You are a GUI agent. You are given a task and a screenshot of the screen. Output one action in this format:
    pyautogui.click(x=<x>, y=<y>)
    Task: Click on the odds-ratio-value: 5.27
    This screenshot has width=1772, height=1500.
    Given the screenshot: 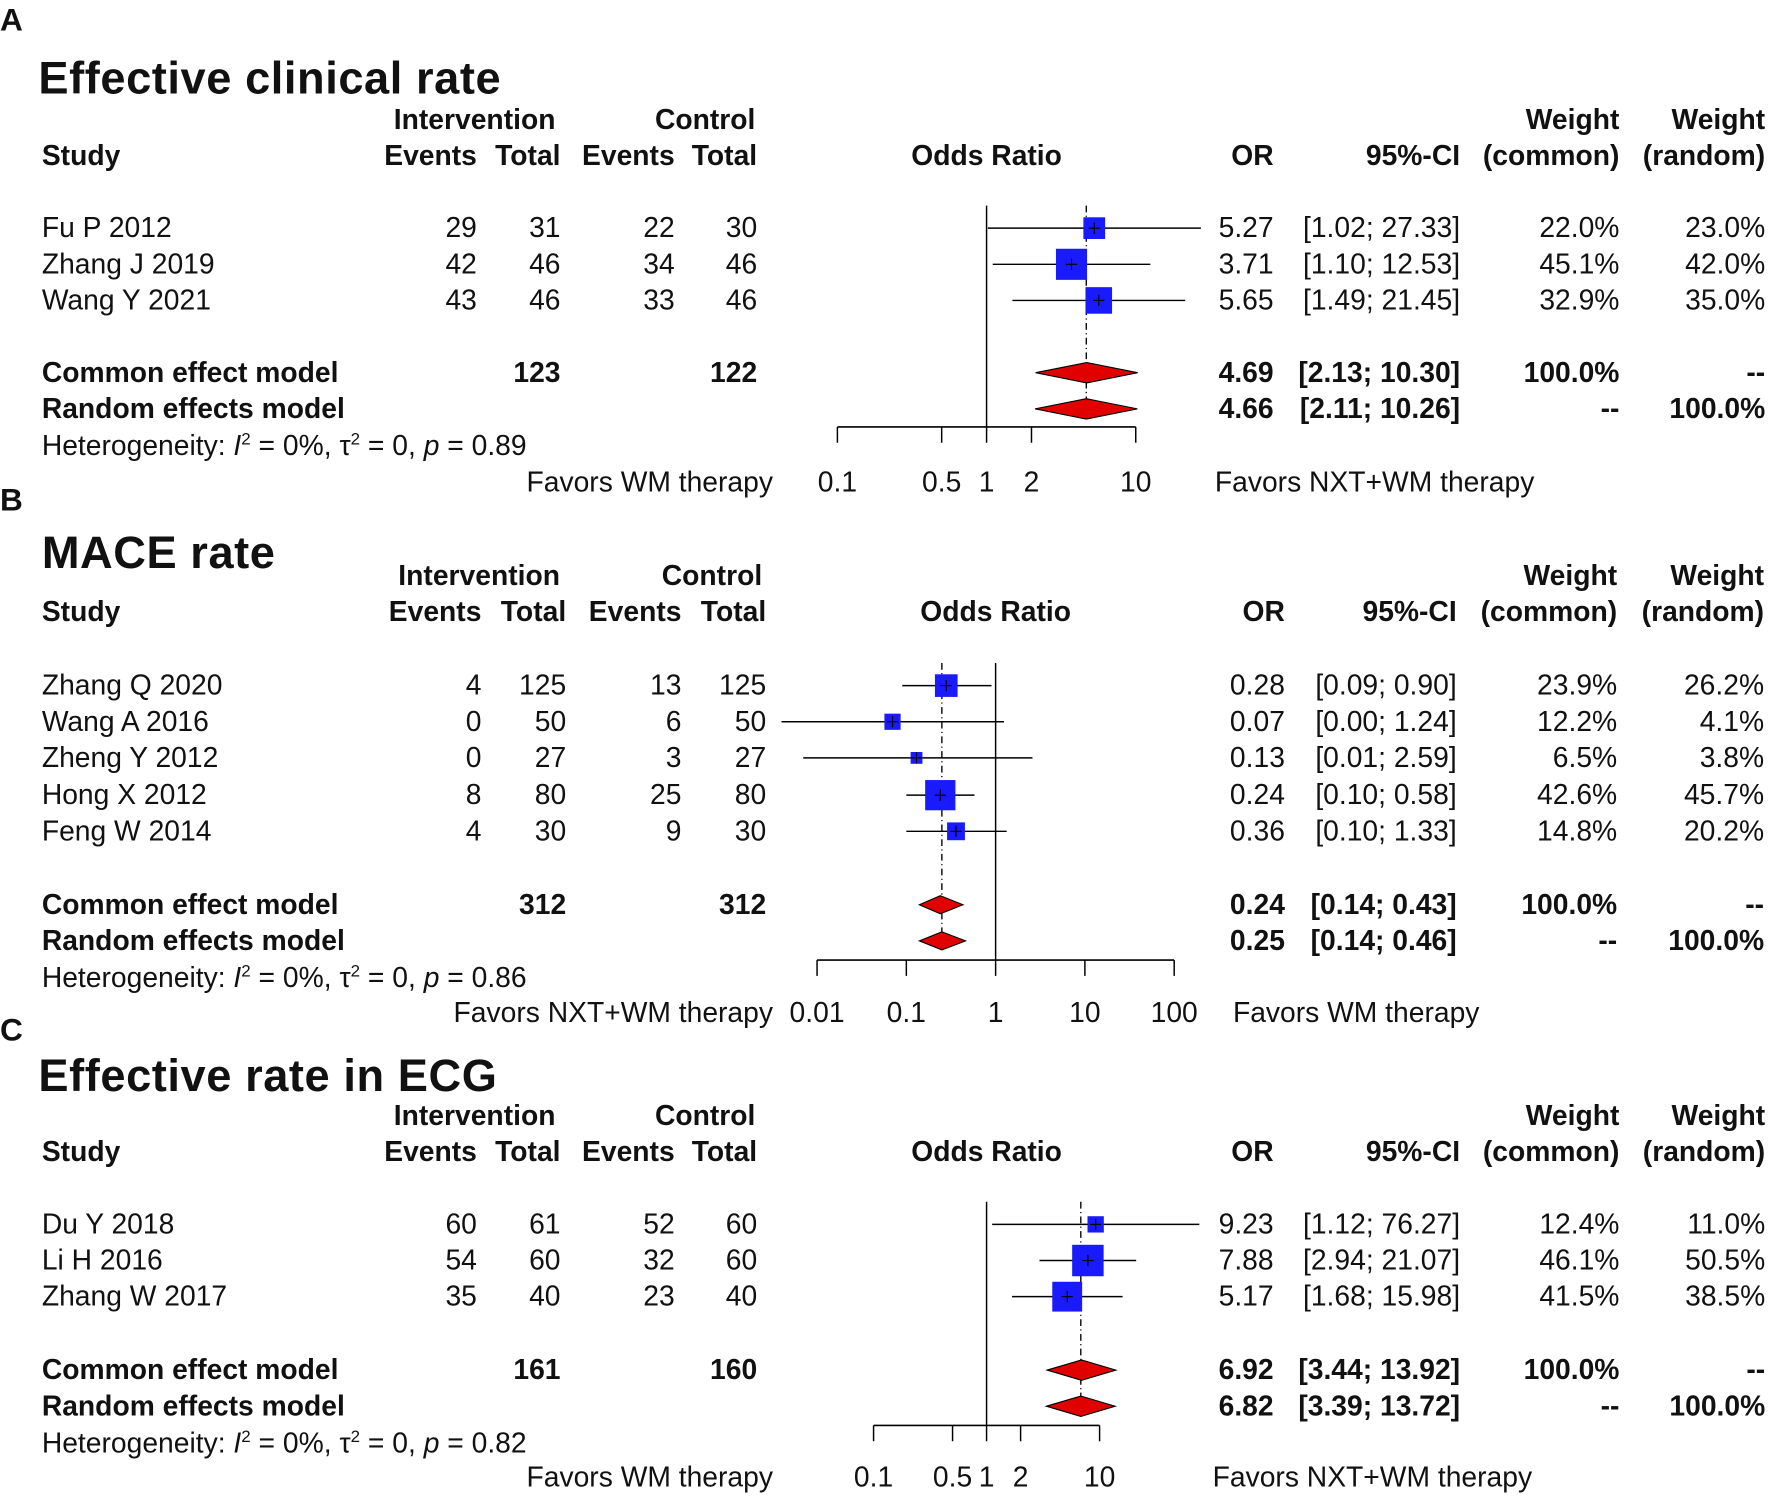 What is the action you would take?
    pyautogui.click(x=1246, y=228)
    